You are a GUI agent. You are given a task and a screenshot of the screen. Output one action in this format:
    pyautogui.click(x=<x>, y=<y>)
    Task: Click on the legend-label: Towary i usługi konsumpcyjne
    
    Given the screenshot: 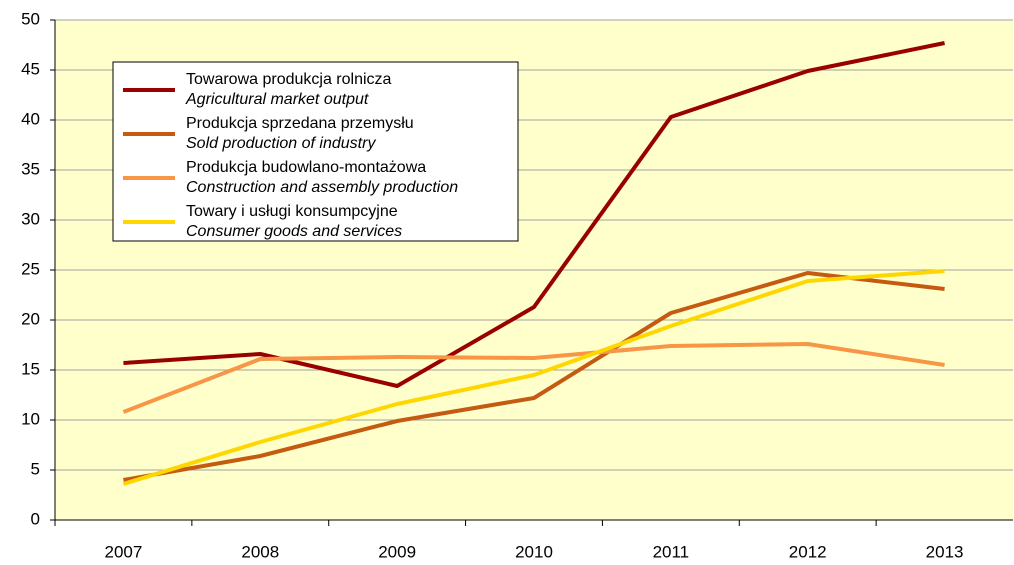 What is the action you would take?
    pyautogui.click(x=292, y=211)
    